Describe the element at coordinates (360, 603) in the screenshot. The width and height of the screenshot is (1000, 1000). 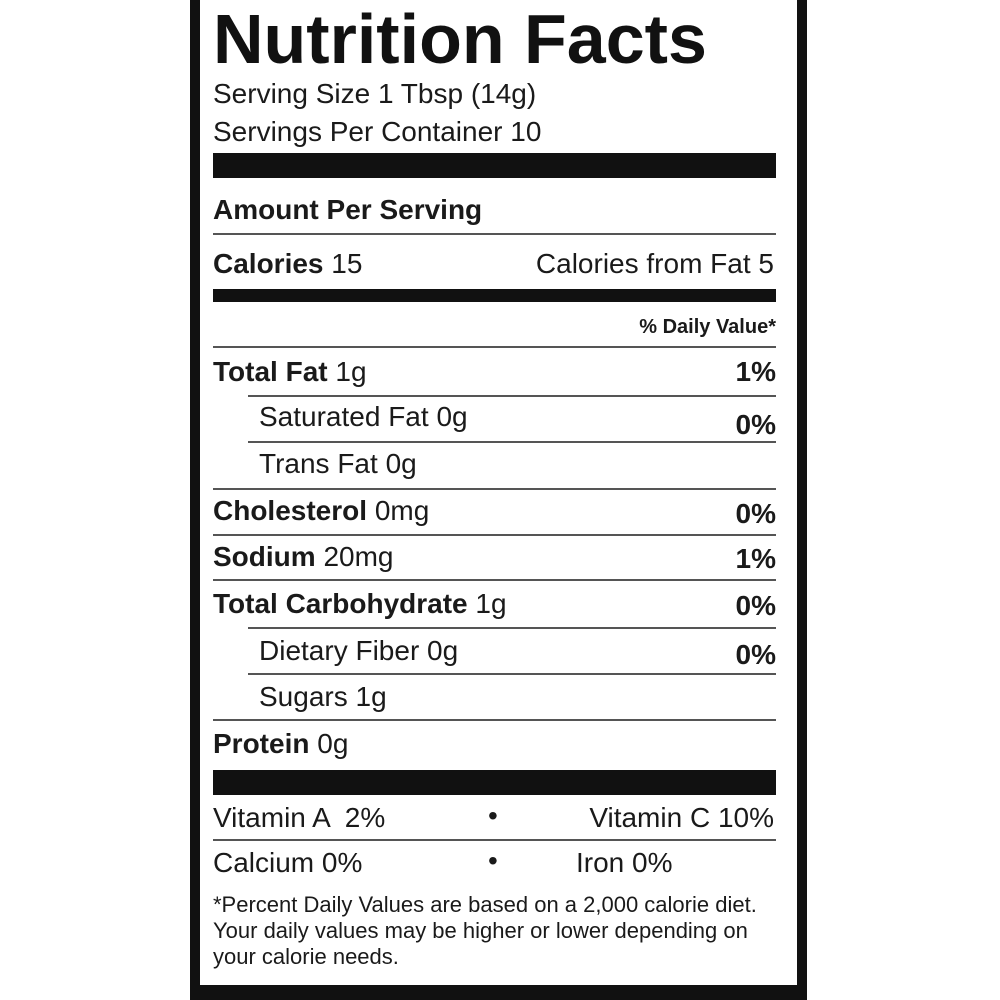
I see `nutrient-total-carbohydrate: Total Carbohydrate 1g` at that location.